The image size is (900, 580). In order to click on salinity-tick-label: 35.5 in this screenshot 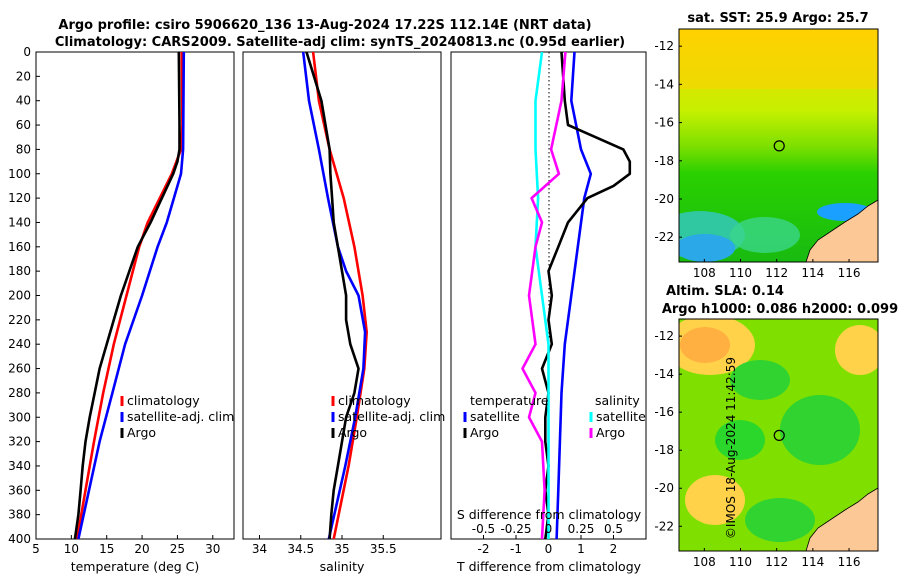, I will do `click(383, 549)`.